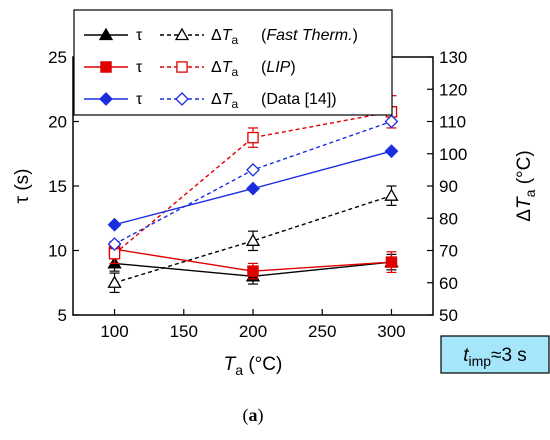 Image resolution: width=550 pixels, height=440 pixels. Describe the element at coordinates (22, 186) in the screenshot. I see `y-axis-label: τ (s)` at that location.